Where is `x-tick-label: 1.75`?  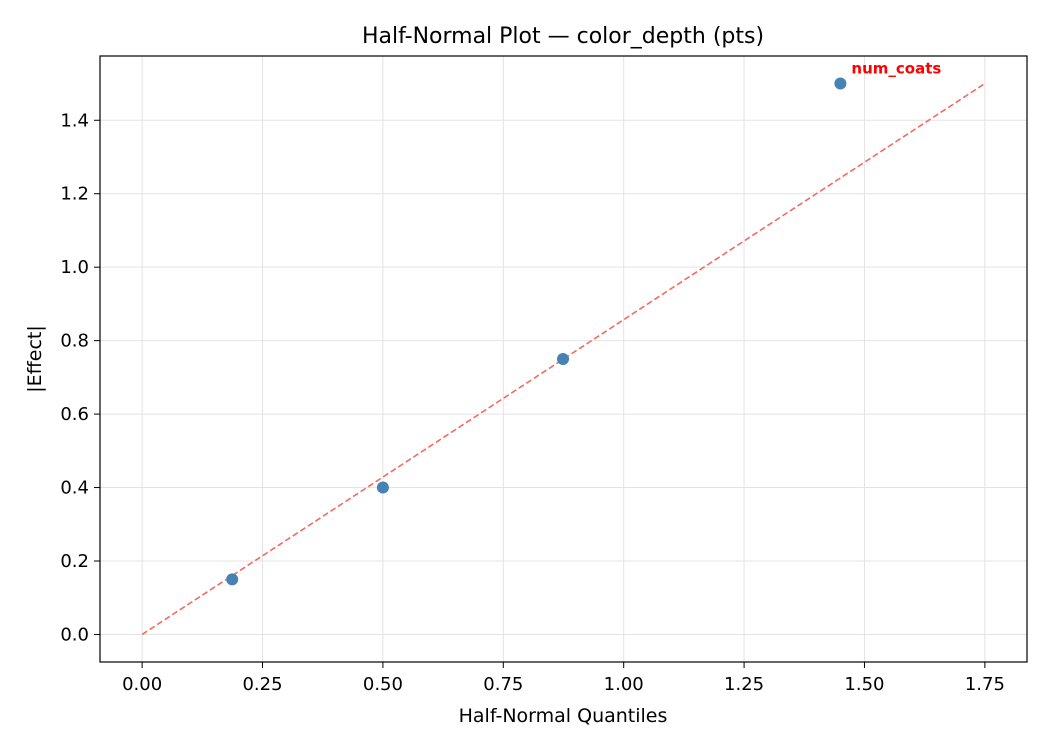 x-tick-label: 1.75 is located at coordinates (985, 684).